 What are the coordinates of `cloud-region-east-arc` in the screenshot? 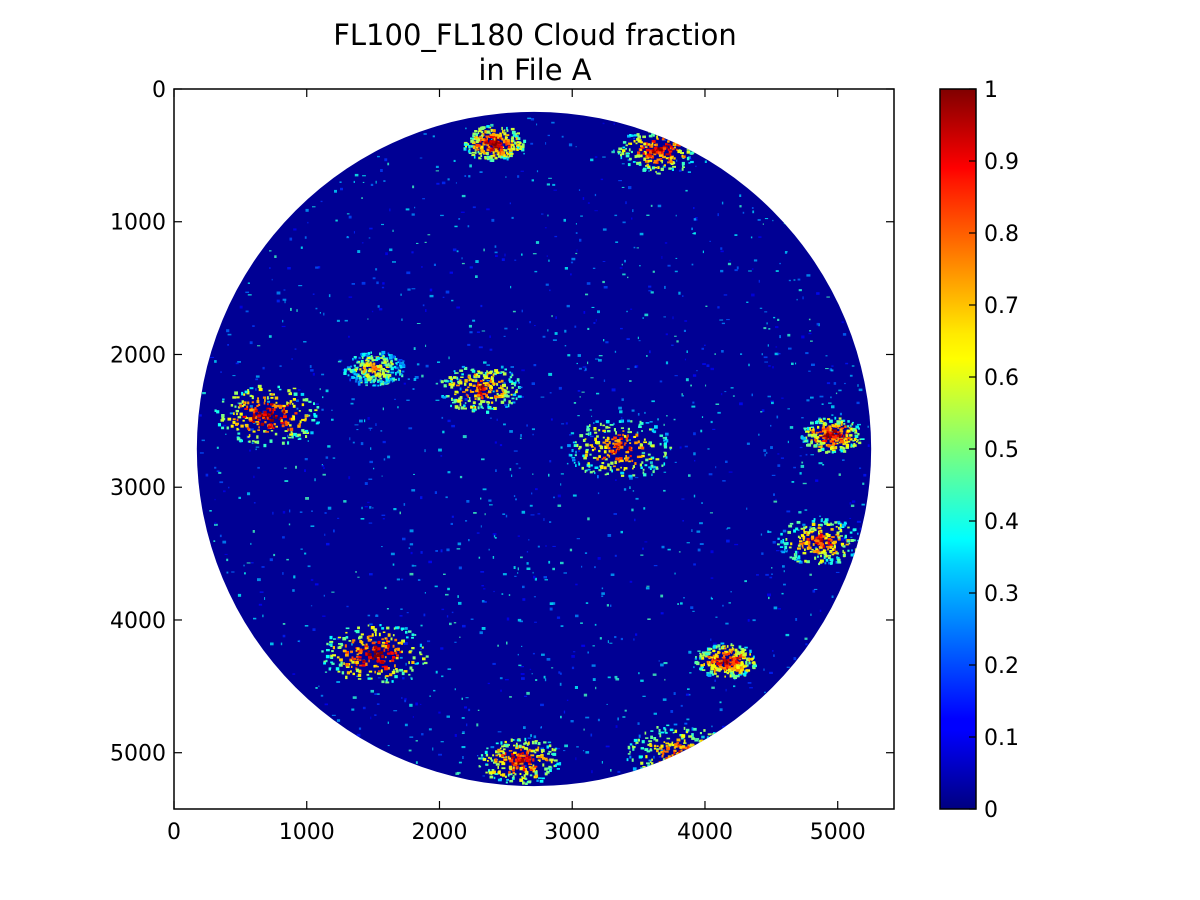 It's located at (620, 449).